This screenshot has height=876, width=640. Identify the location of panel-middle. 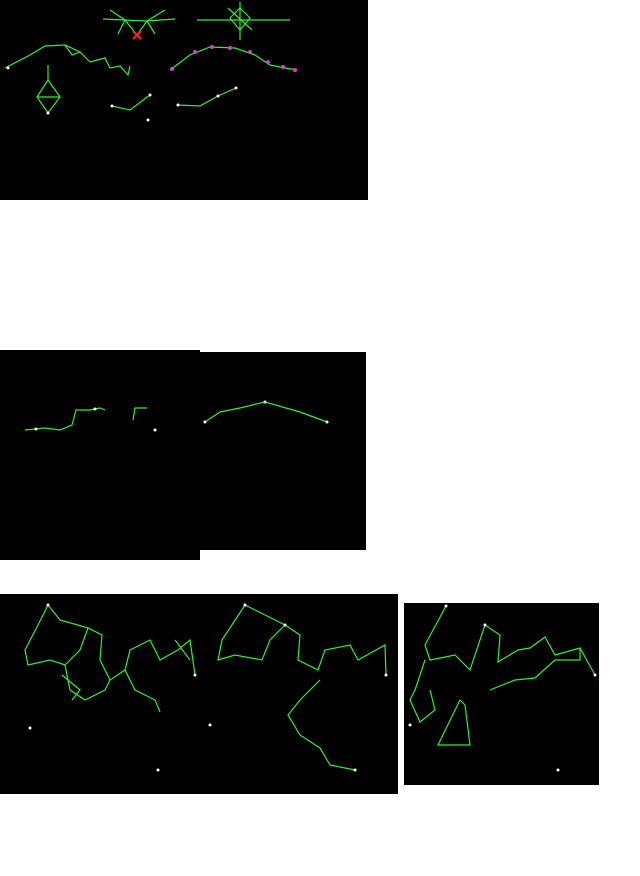
(183, 455).